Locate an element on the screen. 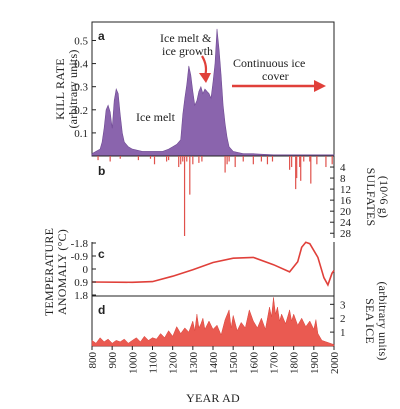 Image resolution: width=400 pixels, height=409 pixels. panel-b-letter: b is located at coordinates (101, 171).